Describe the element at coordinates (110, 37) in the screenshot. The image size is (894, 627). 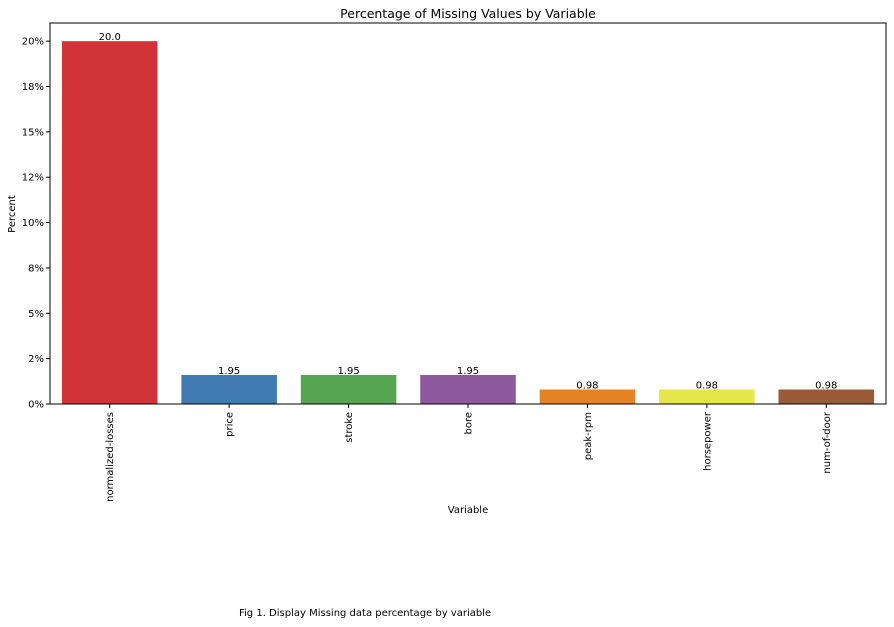
I see `data-label: 20.0` at that location.